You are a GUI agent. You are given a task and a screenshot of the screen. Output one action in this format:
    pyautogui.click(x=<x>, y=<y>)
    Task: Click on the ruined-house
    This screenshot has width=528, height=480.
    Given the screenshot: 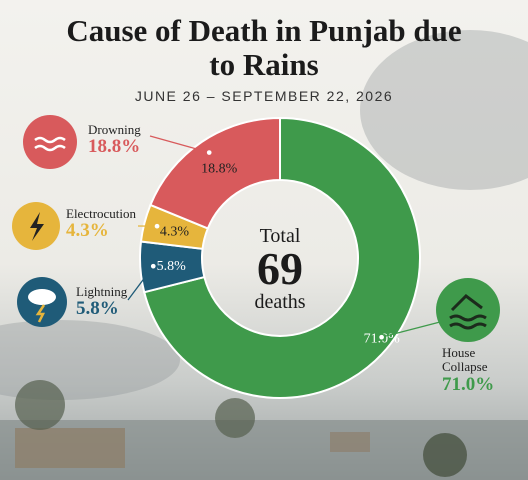 What is the action you would take?
    pyautogui.click(x=70, y=448)
    